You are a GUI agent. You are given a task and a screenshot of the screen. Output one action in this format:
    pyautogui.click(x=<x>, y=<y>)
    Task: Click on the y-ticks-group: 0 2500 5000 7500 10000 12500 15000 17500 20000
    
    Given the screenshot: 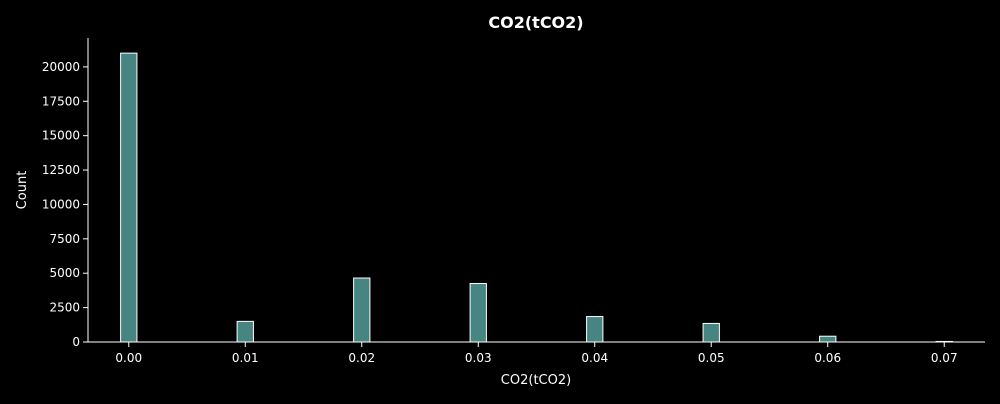 What is the action you would take?
    pyautogui.click(x=65, y=204)
    